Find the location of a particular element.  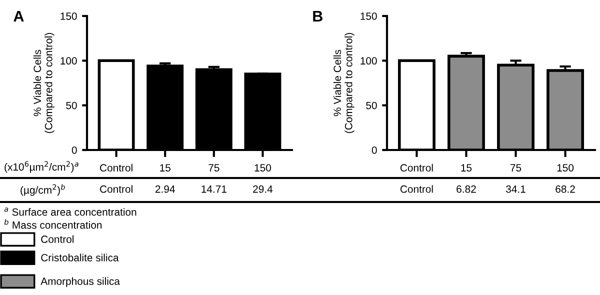

chart-title: A is located at coordinates (19, 16).